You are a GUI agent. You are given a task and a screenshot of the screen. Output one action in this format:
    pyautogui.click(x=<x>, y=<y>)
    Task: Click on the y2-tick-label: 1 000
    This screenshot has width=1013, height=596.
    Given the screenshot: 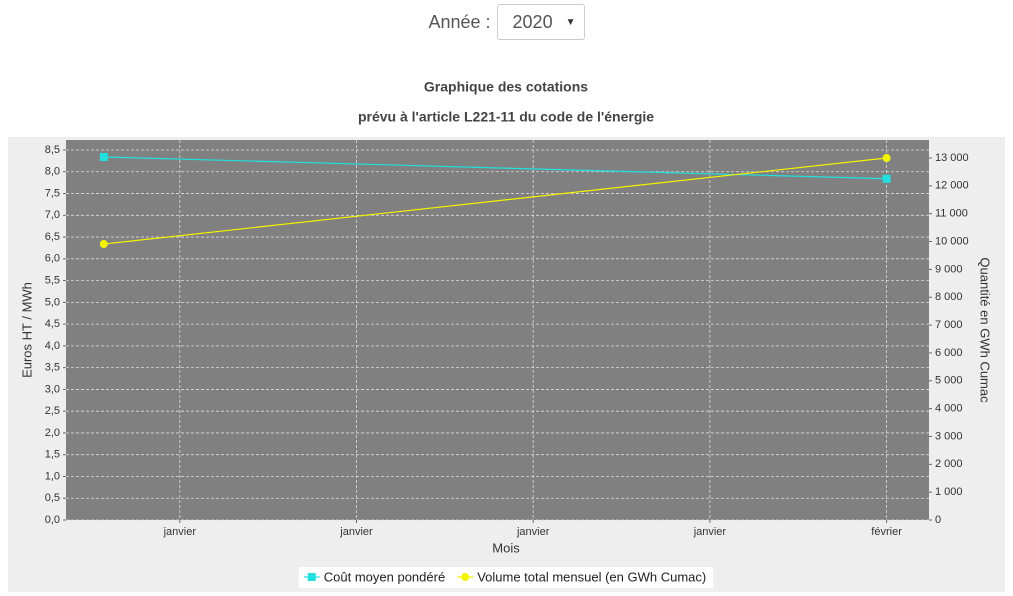 What is the action you would take?
    pyautogui.click(x=949, y=492)
    